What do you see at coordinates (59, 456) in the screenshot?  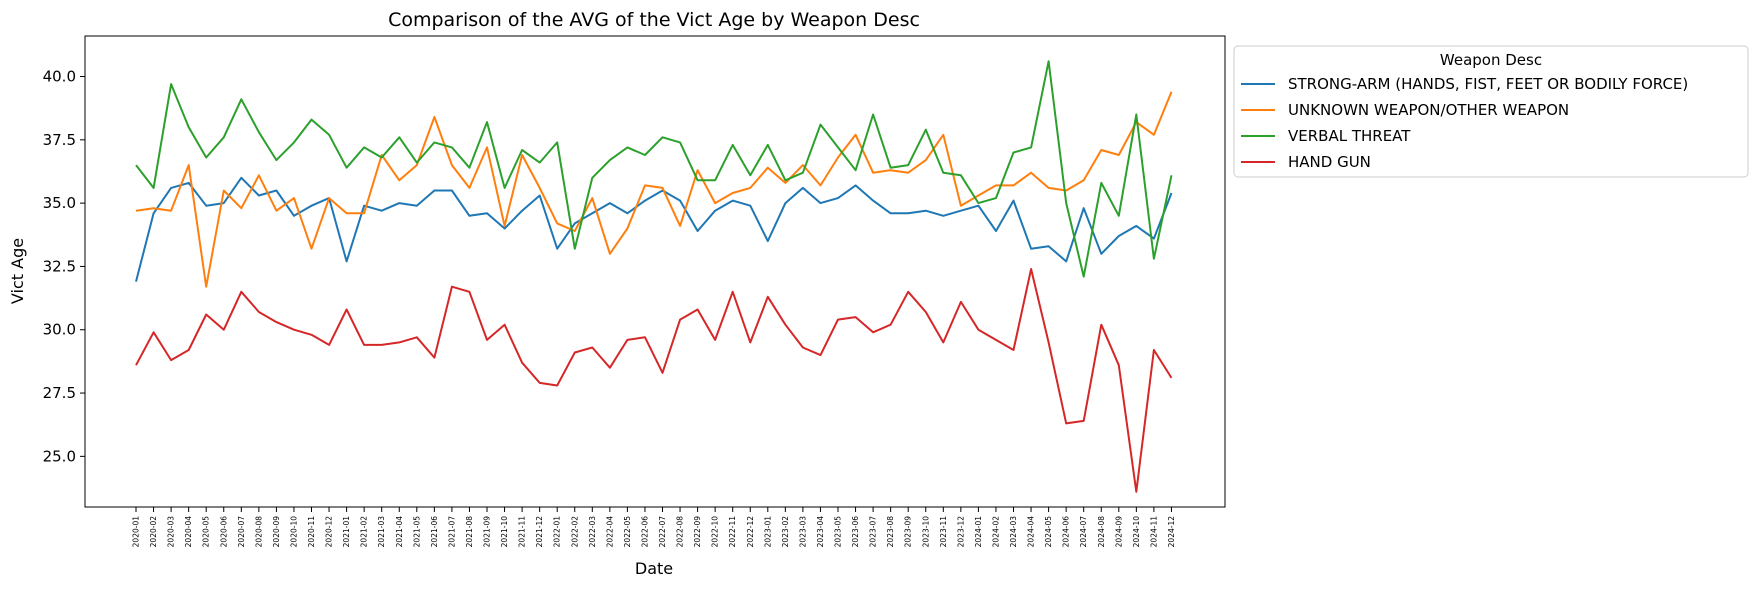 I see `y-tick-label: 25.0` at bounding box center [59, 456].